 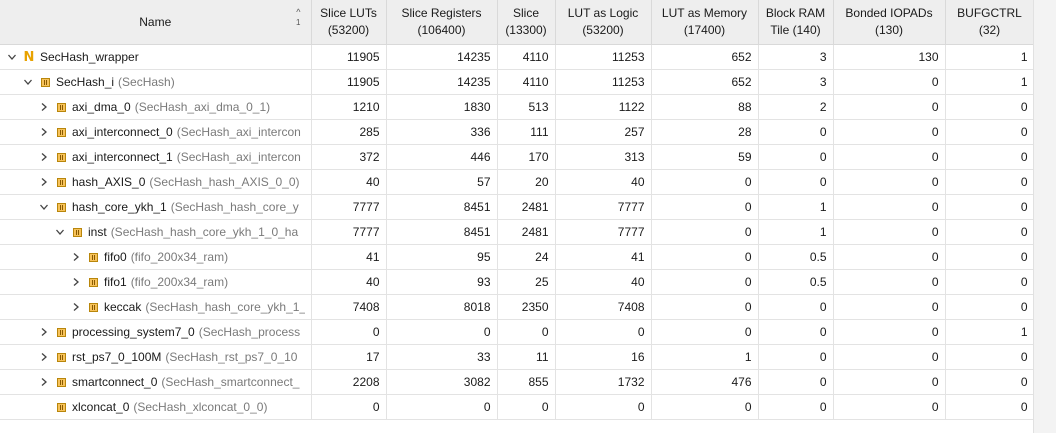 What do you see at coordinates (603, 22) in the screenshot?
I see `column-header-lut-as-logic: LUT as Logic (53200)` at bounding box center [603, 22].